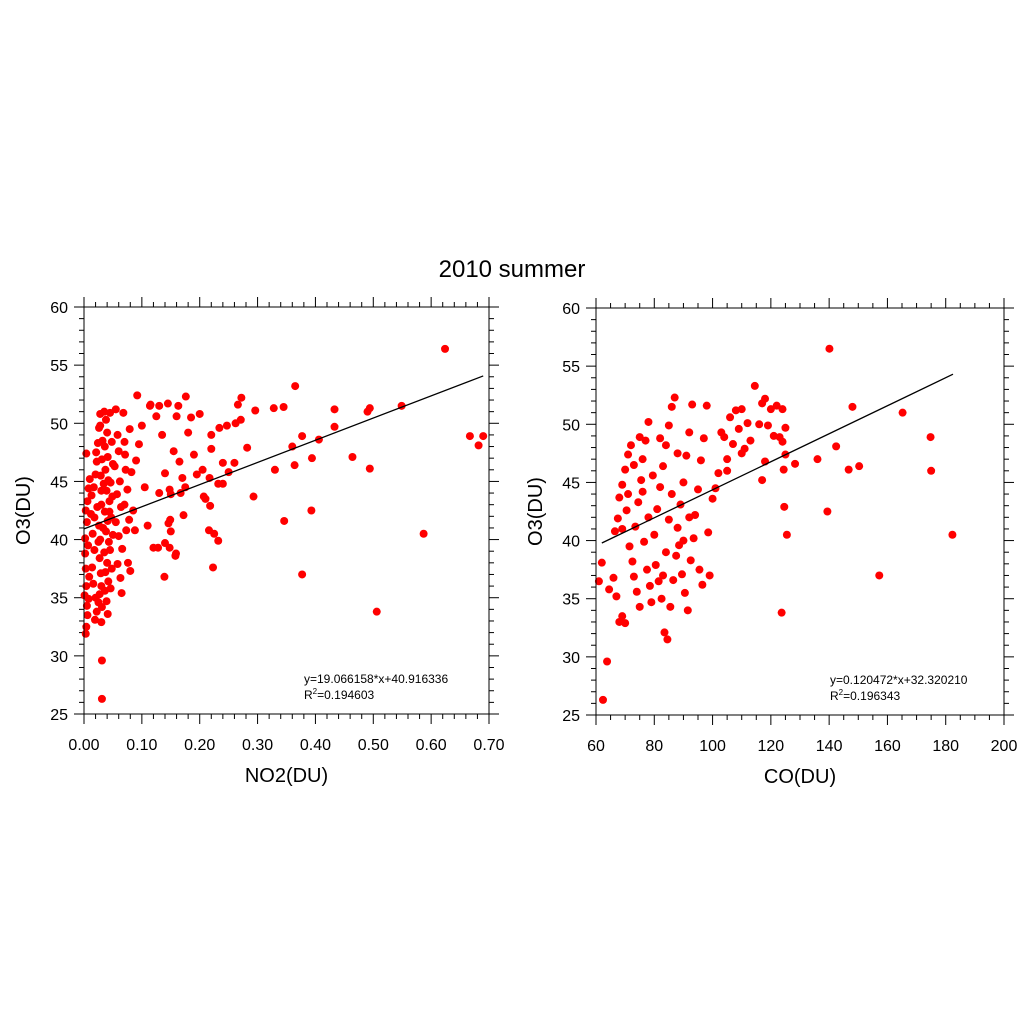 This screenshot has width=1024, height=1024. Describe the element at coordinates (945, 746) in the screenshot. I see `x-tick-label: 180` at that location.